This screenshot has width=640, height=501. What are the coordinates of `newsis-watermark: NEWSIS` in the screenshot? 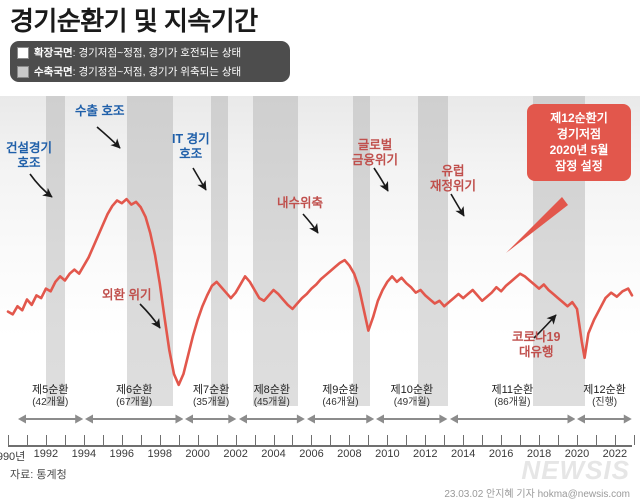 It's located at (575, 470).